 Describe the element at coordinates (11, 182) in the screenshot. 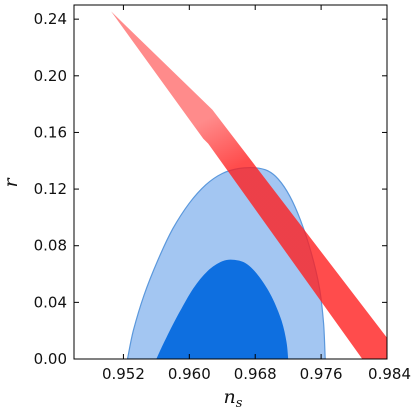

I see `y-axis-label: r` at that location.